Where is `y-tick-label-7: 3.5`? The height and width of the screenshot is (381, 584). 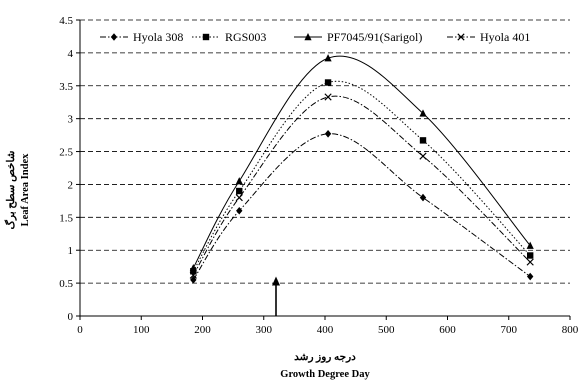
y-tick-label-7: 3.5 is located at coordinates (66, 87).